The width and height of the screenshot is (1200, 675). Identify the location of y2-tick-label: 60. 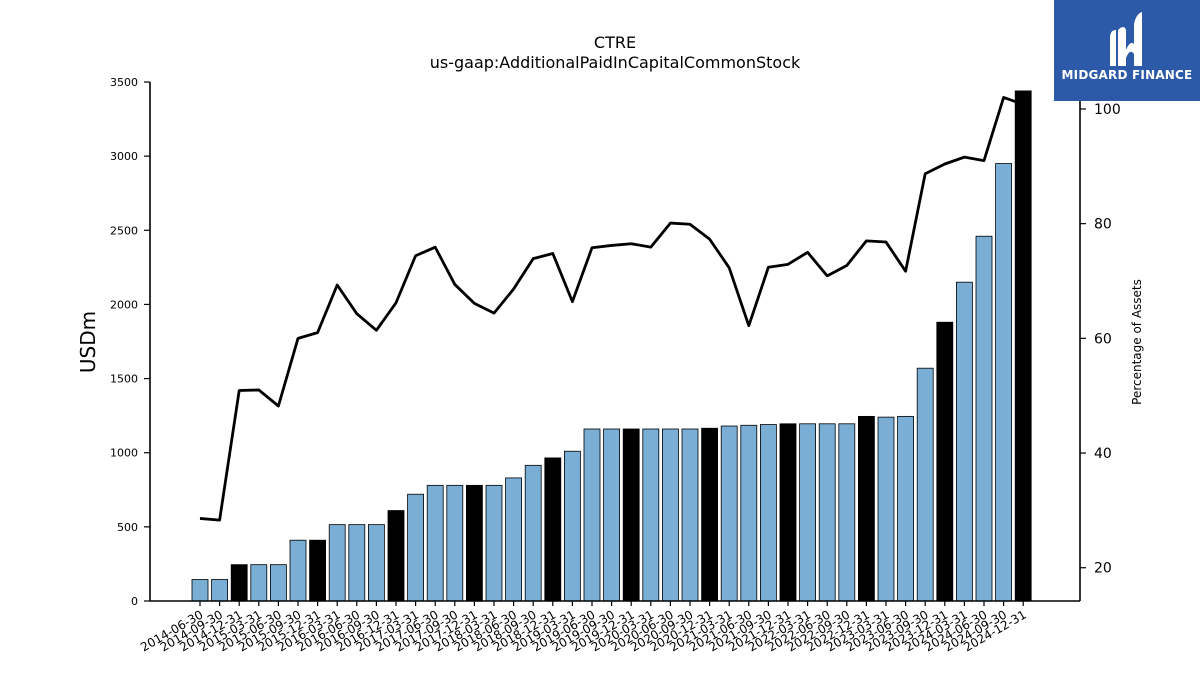
(1103, 339).